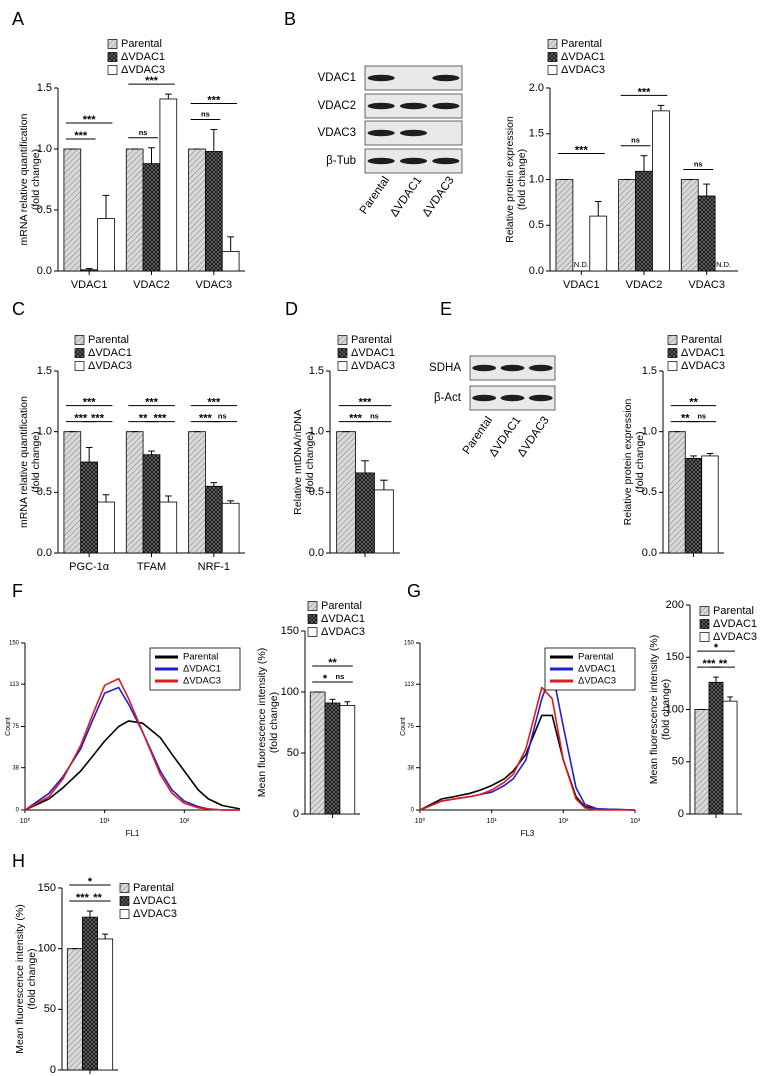 Image resolution: width=764 pixels, height=1076 pixels. What do you see at coordinates (337, 133) in the screenshot?
I see `blot-row-label: VDAC3` at bounding box center [337, 133].